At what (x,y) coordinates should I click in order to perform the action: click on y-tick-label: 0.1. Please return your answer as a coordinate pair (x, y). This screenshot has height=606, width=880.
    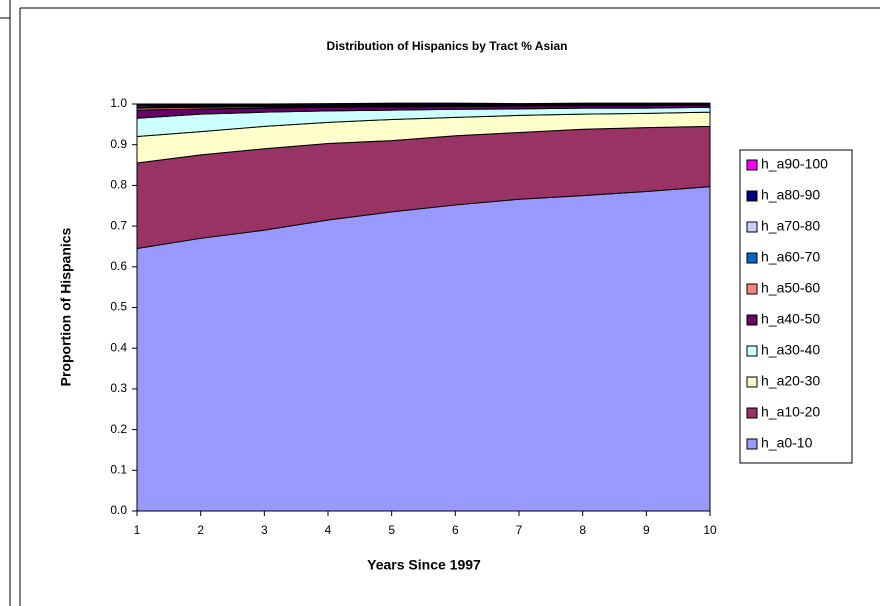
    Looking at the image, I should click on (118, 469).